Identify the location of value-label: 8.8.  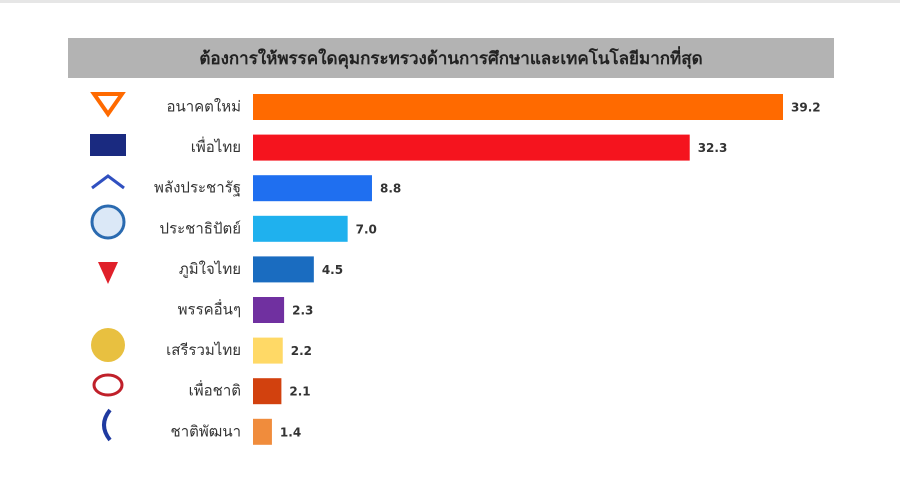
(390, 189).